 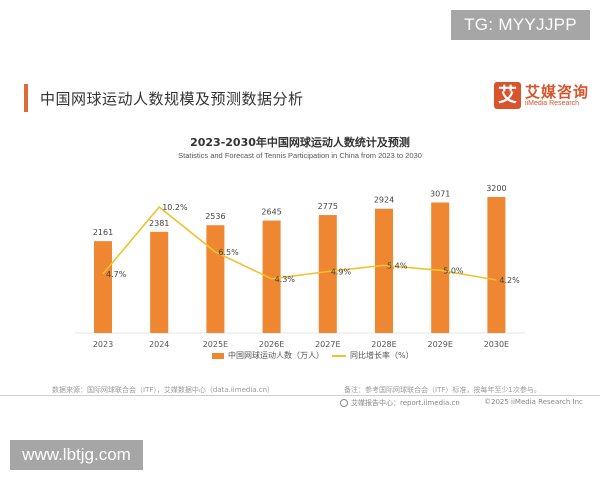 I want to click on imedia-logo: 艾 艾媒咨询 iiMedia Research, so click(x=544, y=97).